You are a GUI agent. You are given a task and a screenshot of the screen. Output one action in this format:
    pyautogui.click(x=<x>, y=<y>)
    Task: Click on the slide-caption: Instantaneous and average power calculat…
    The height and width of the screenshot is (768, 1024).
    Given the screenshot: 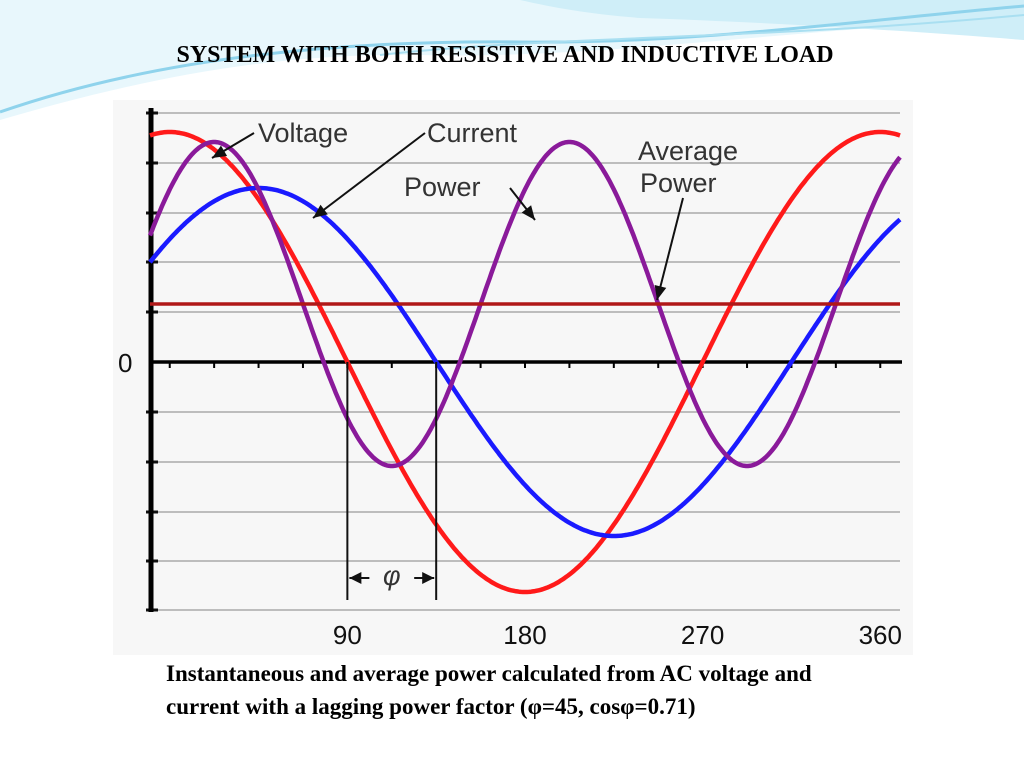 What is the action you would take?
    pyautogui.click(x=489, y=690)
    